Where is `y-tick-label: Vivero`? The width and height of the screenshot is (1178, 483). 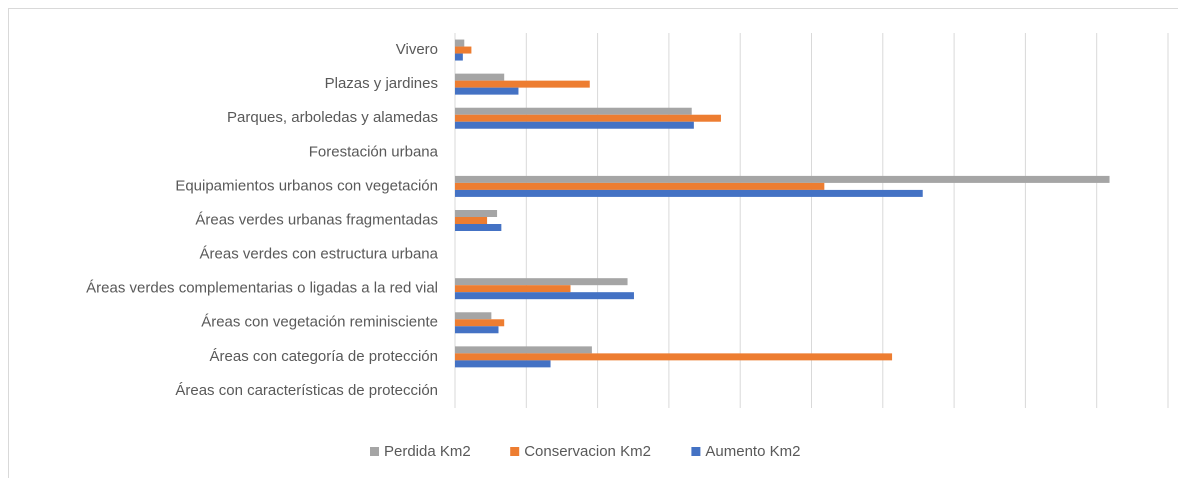 y-tick-label: Vivero is located at coordinates (417, 49).